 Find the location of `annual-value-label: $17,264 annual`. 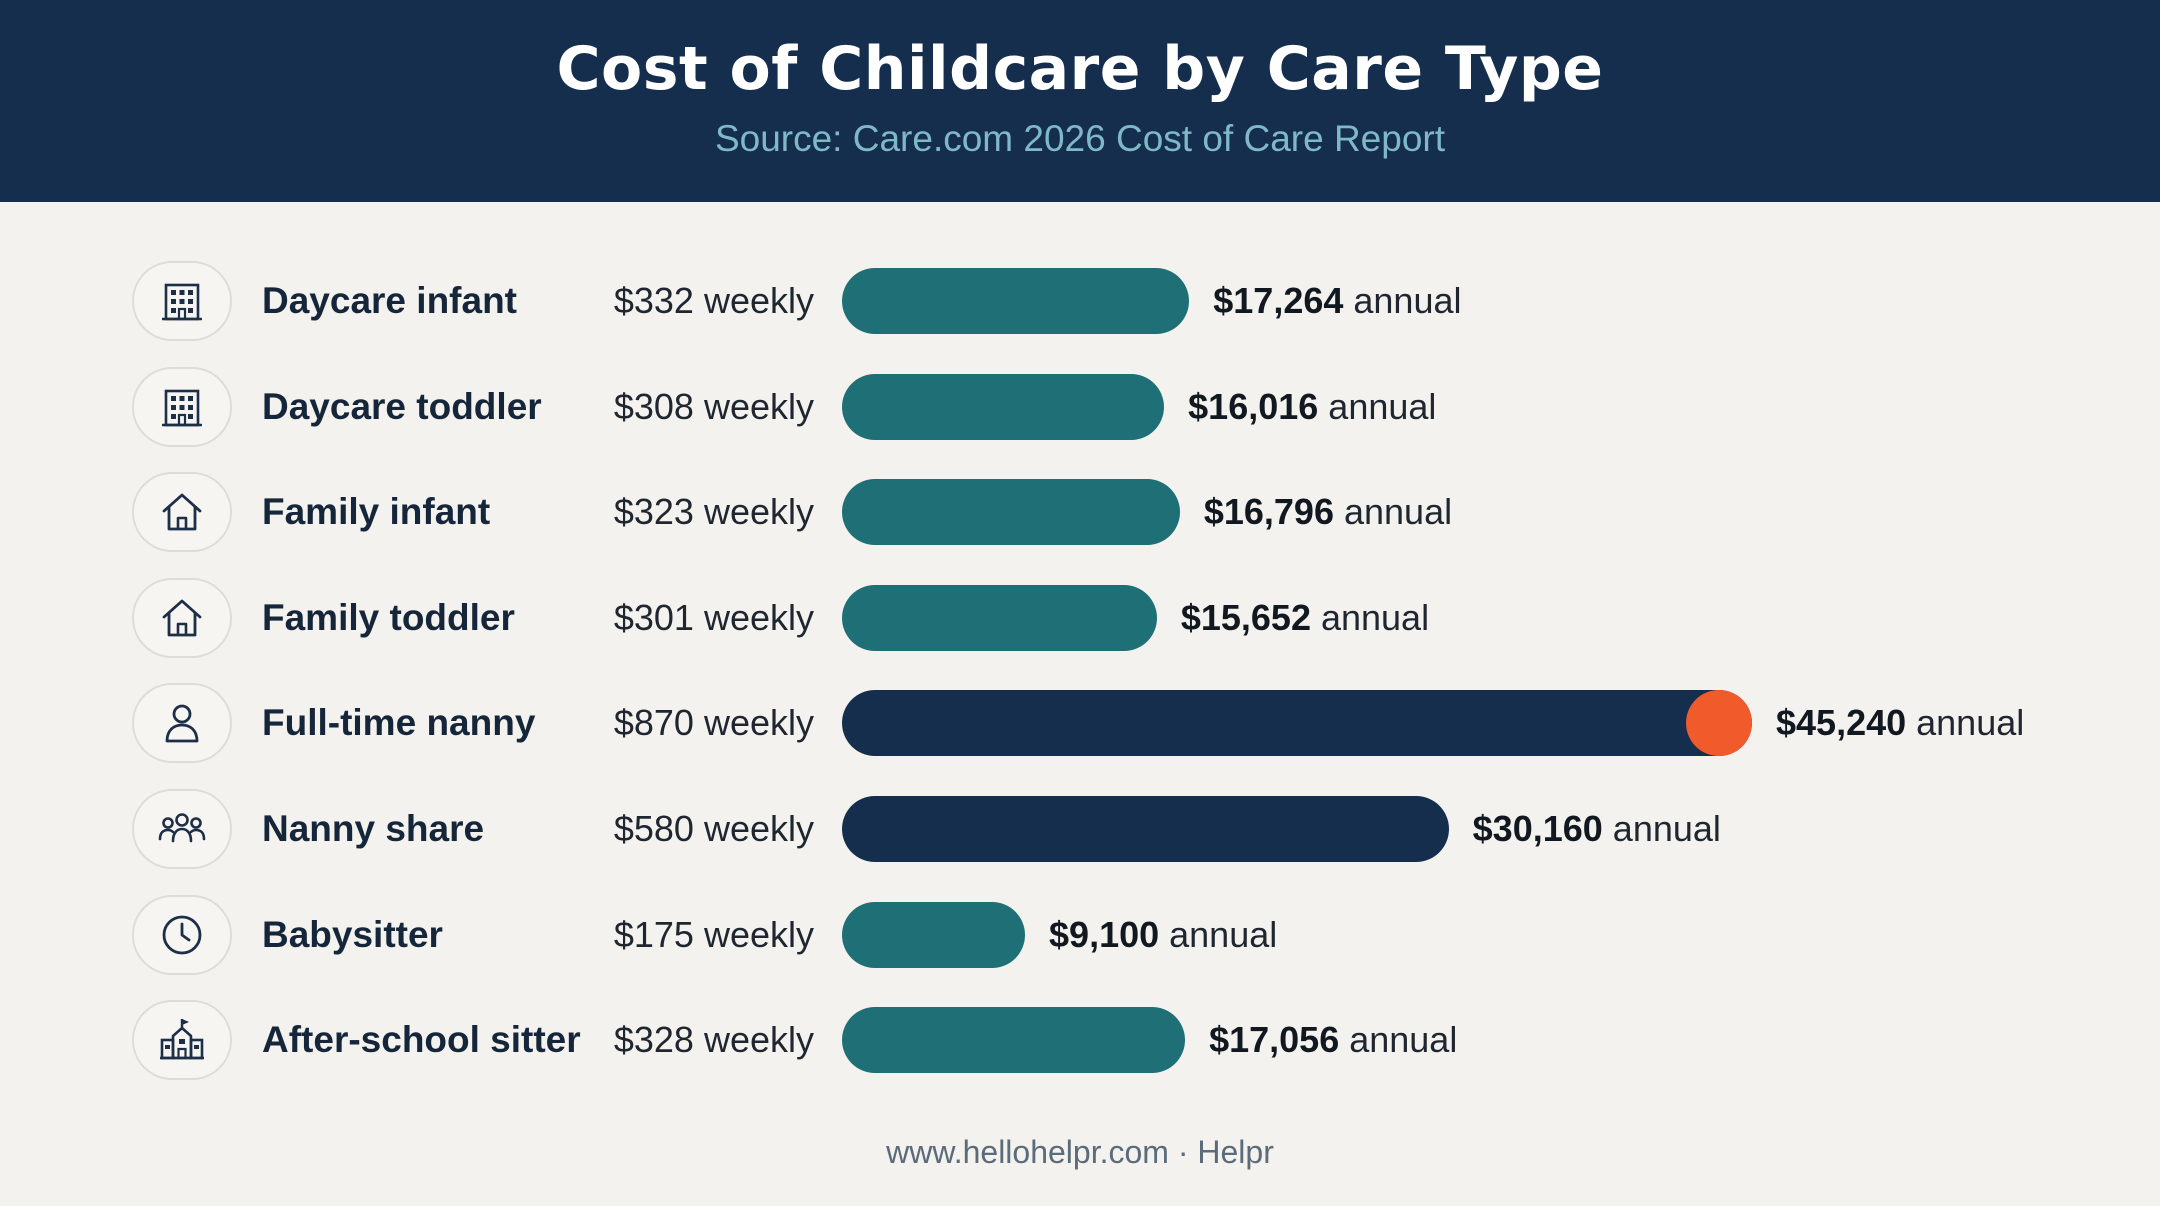

annual-value-label: $17,264 annual is located at coordinates (1337, 301).